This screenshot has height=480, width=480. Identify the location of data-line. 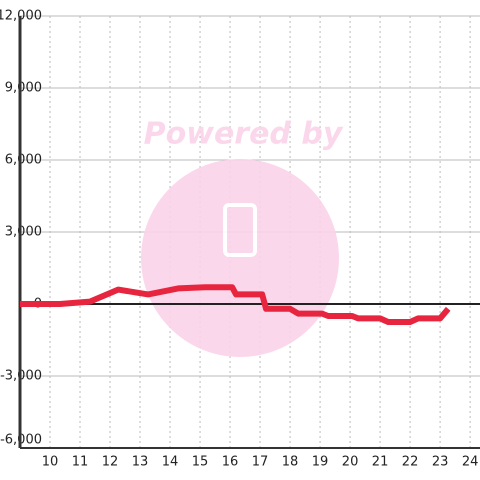
(235, 304).